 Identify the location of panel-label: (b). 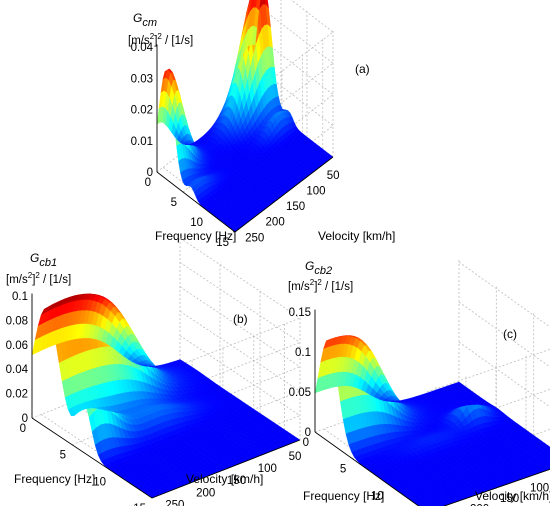
(240, 319).